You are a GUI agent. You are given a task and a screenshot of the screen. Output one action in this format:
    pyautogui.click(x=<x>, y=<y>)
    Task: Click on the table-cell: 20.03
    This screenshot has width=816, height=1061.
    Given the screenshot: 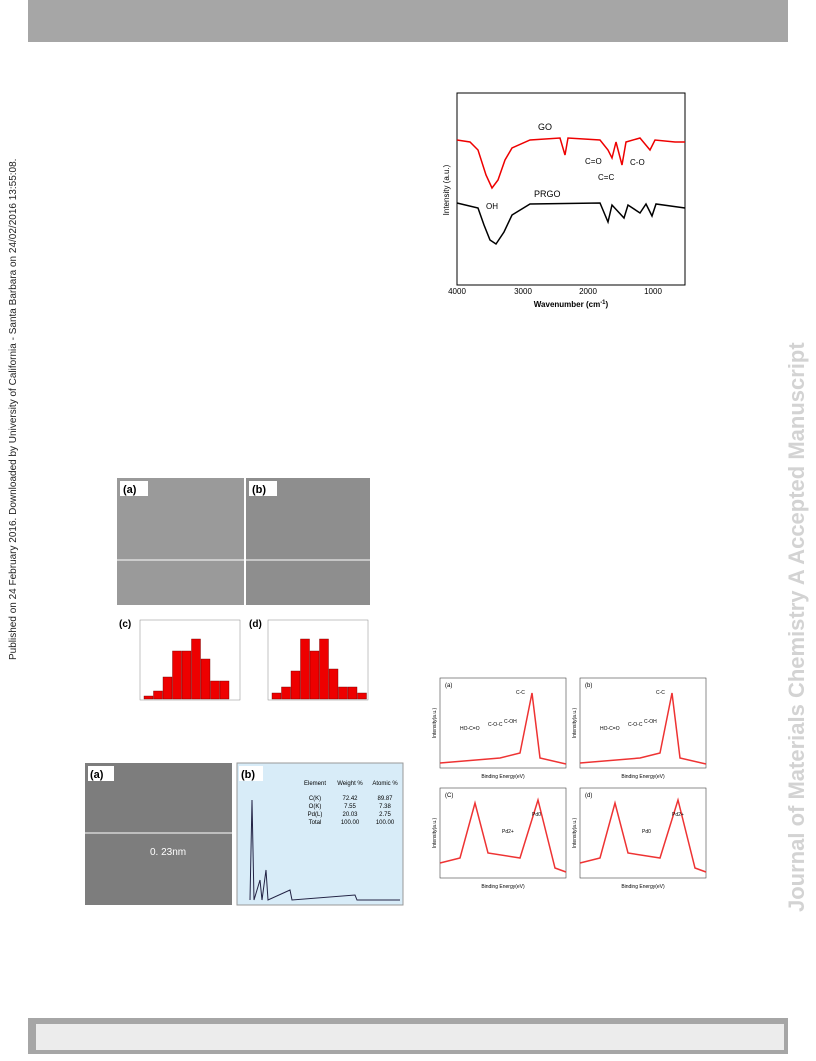 What is the action you would take?
    pyautogui.click(x=350, y=815)
    